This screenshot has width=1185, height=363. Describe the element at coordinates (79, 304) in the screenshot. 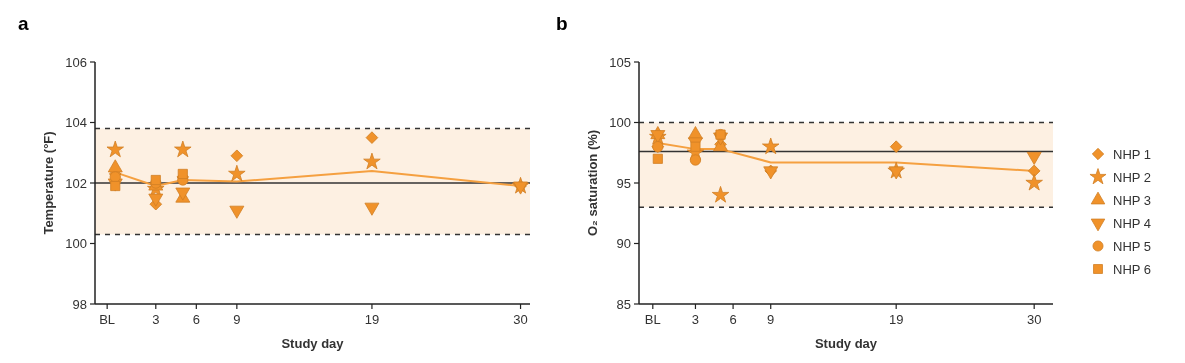

I see `y-tick-label: 98` at that location.